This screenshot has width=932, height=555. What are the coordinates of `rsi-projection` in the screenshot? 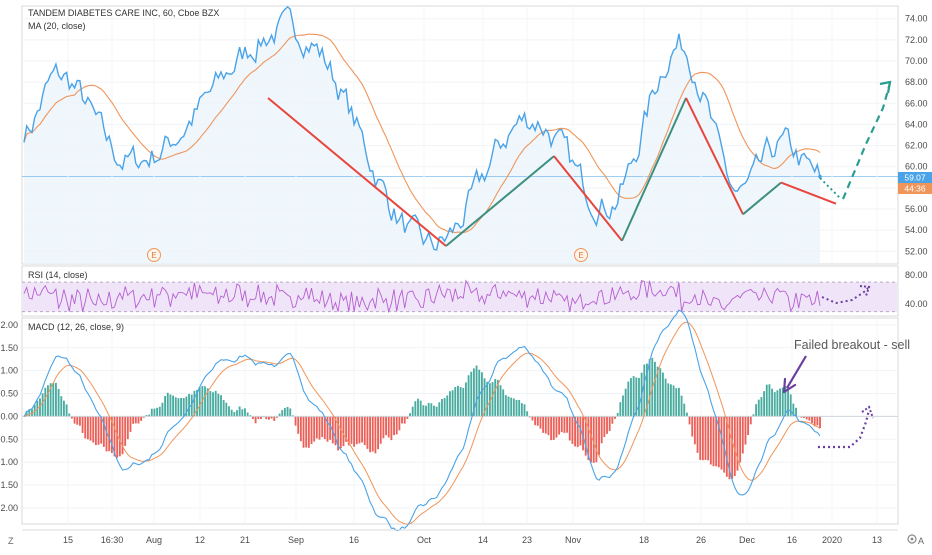 It's located at (845, 296).